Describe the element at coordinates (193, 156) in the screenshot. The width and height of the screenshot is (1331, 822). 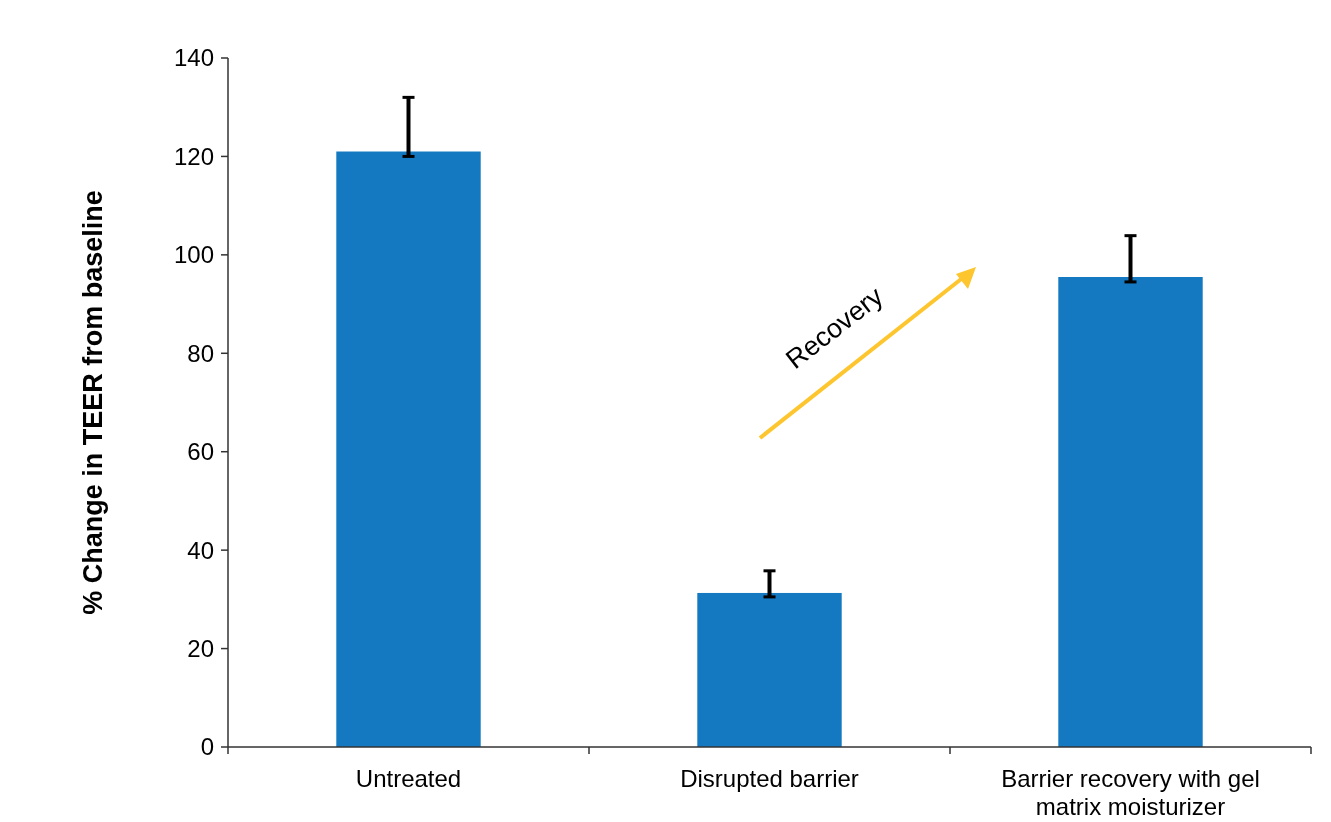
I see `y-tick-label: 120` at that location.